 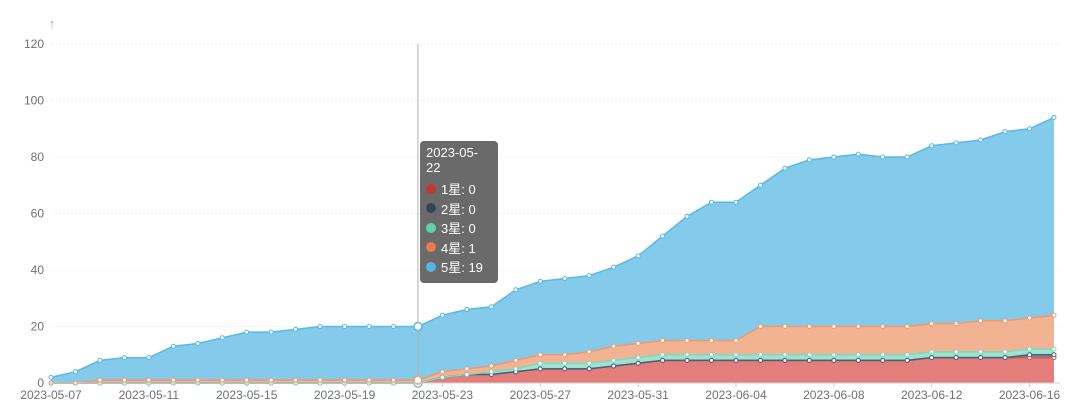 I want to click on area-3星, so click(x=552, y=366).